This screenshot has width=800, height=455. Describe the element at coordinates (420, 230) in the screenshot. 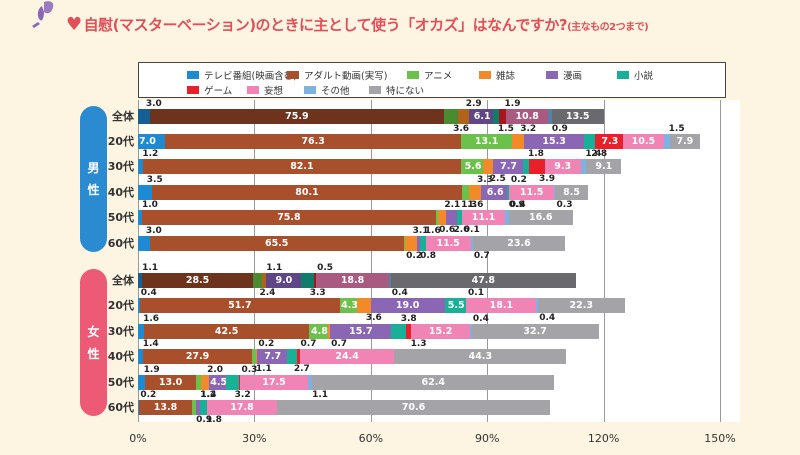

I see `data-callout: 3.1` at that location.